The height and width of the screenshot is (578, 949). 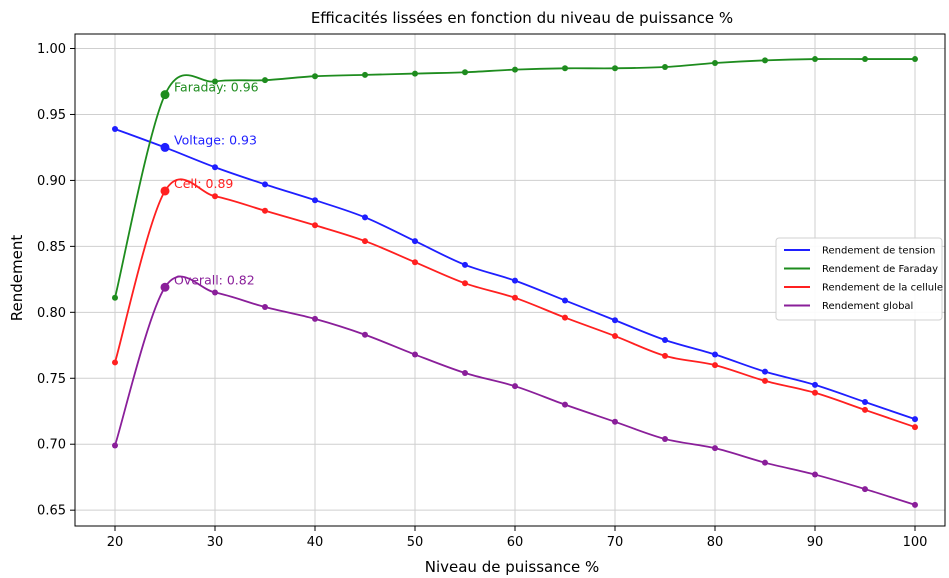 What do you see at coordinates (51, 181) in the screenshot?
I see `y-tick-label: 0.90` at bounding box center [51, 181].